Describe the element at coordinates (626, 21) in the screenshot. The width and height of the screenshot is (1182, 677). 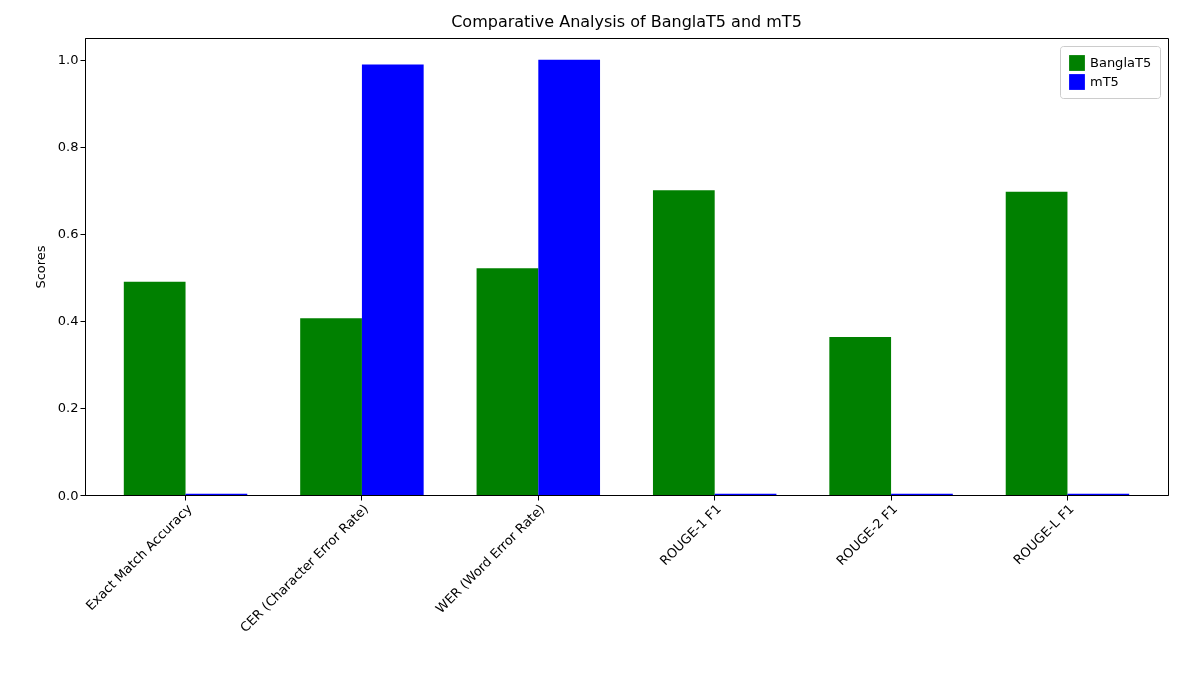
I see `chart-title: Comparative Analysis of BanglaT5 and mT5` at that location.